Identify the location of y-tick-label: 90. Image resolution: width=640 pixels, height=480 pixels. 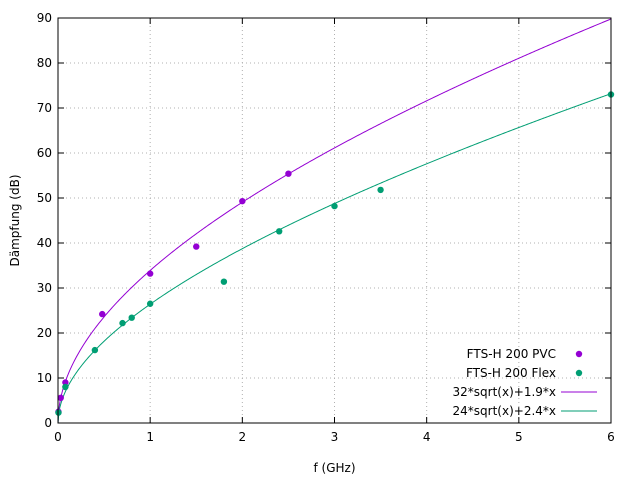
(44, 18).